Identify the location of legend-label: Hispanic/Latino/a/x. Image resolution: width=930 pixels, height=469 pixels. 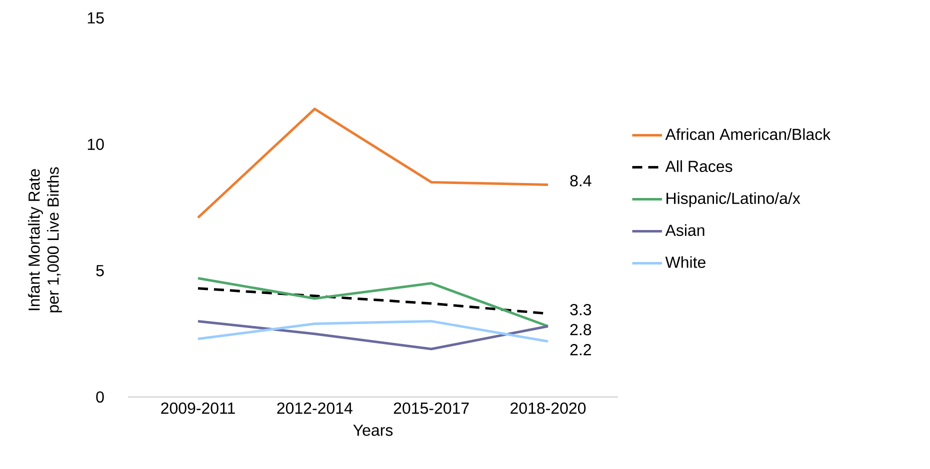
(733, 200).